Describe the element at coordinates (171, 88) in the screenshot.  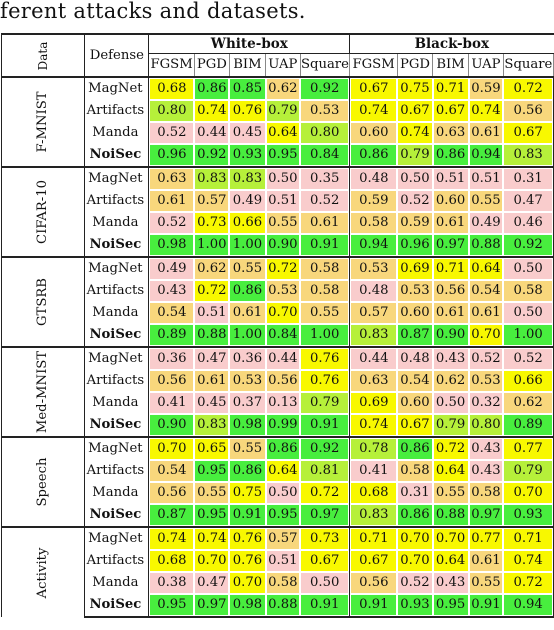
I see `score-cell: 0.68` at that location.